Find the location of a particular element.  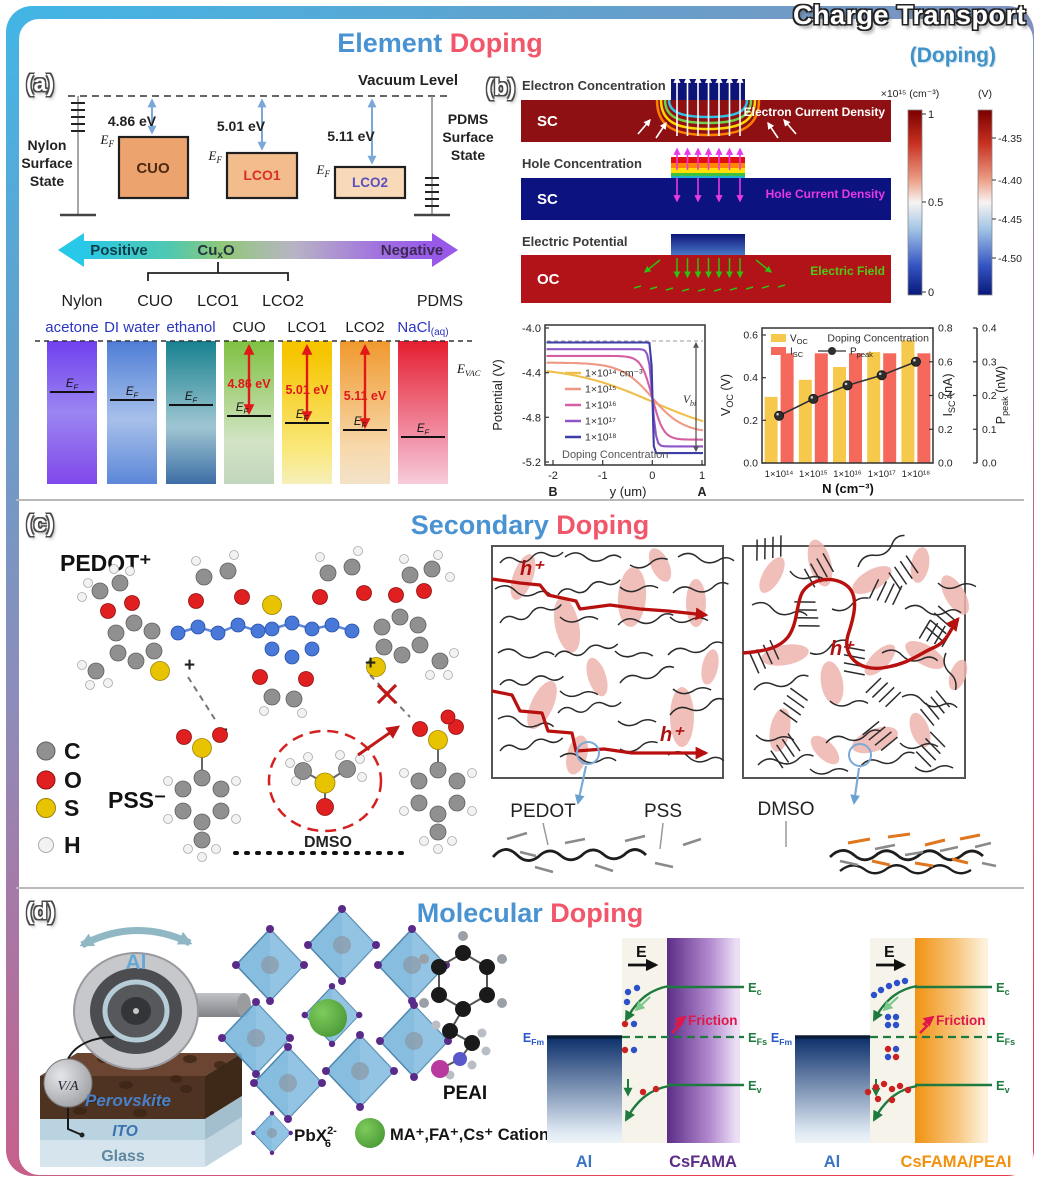

ev-label-2: Ev is located at coordinates (1003, 1086).